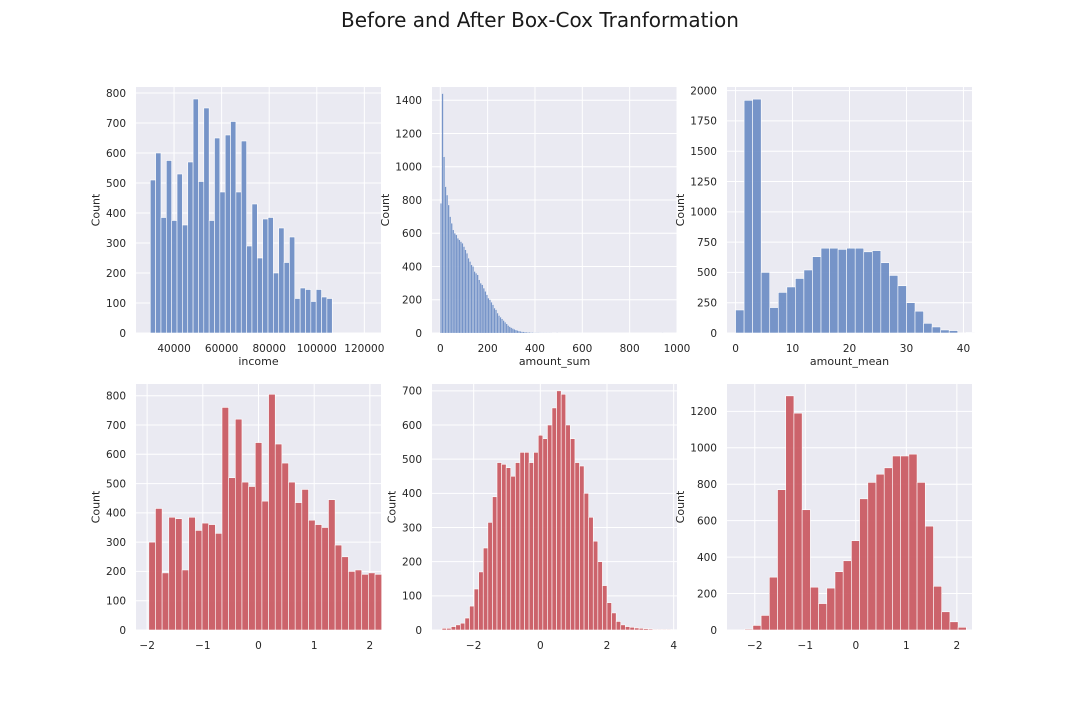  Describe the element at coordinates (116, 274) in the screenshot. I see `y-tick-label: 200` at that location.